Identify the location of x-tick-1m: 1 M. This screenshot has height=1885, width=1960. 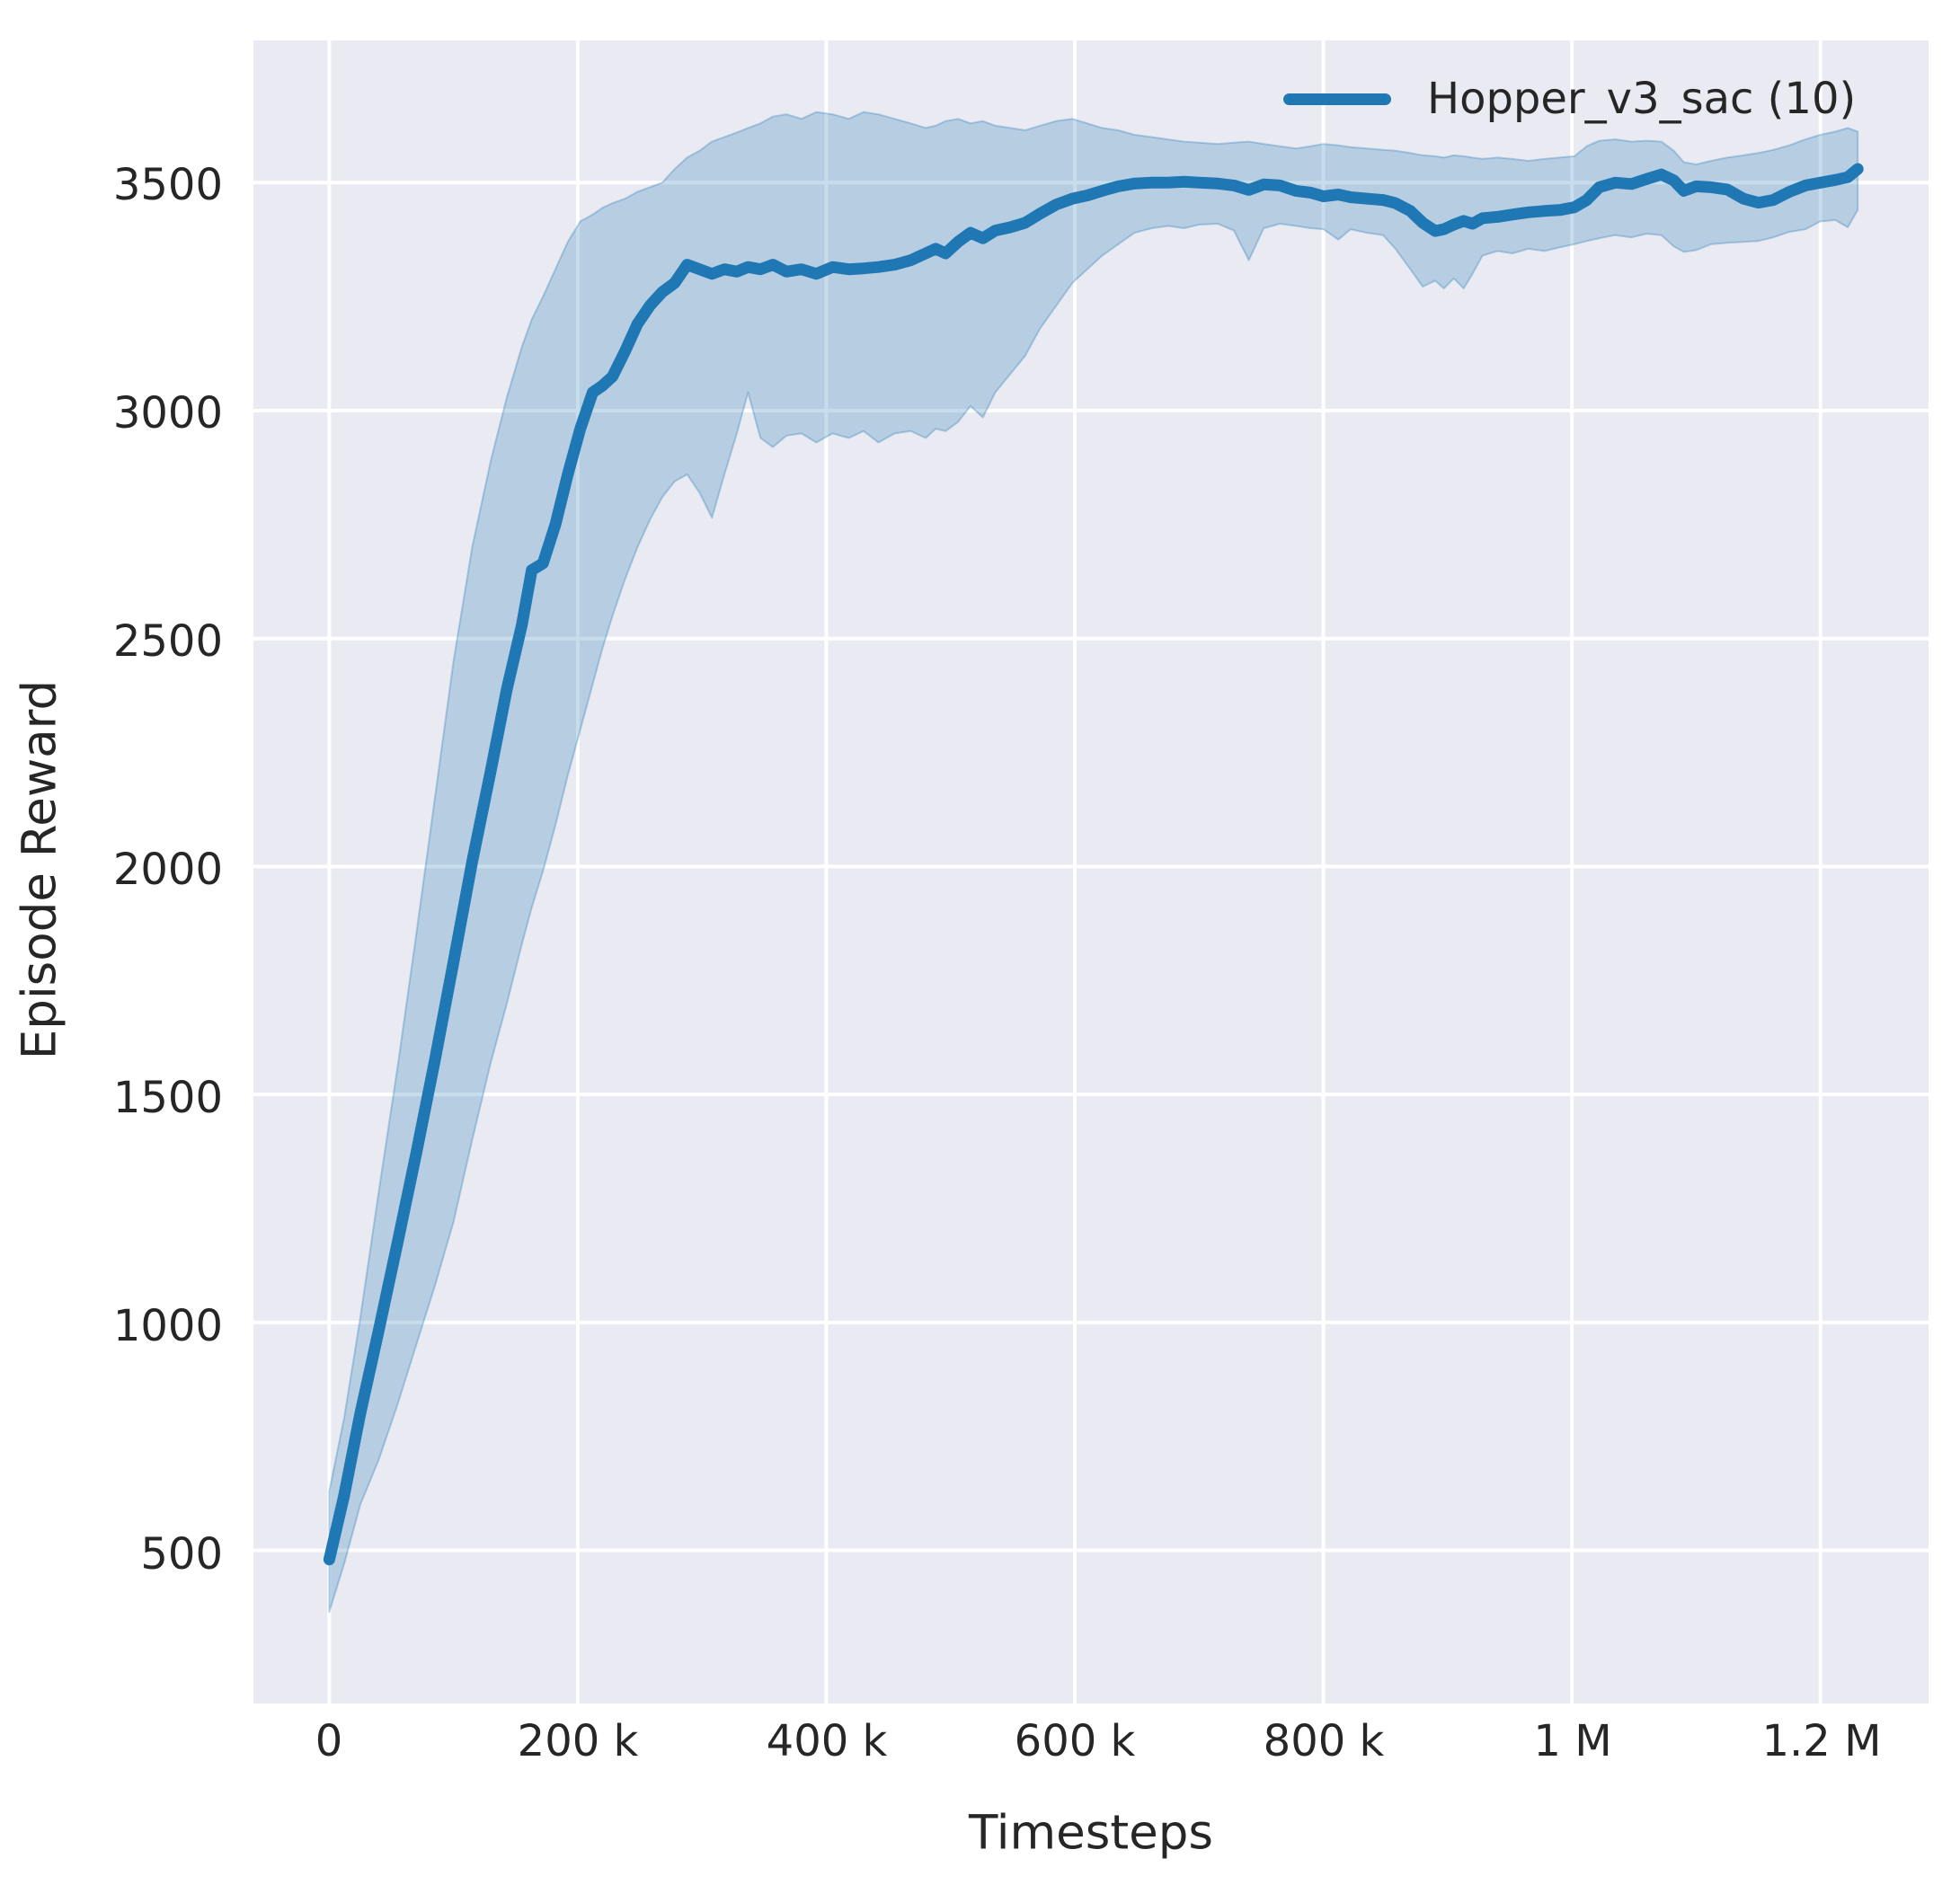
(1573, 1741).